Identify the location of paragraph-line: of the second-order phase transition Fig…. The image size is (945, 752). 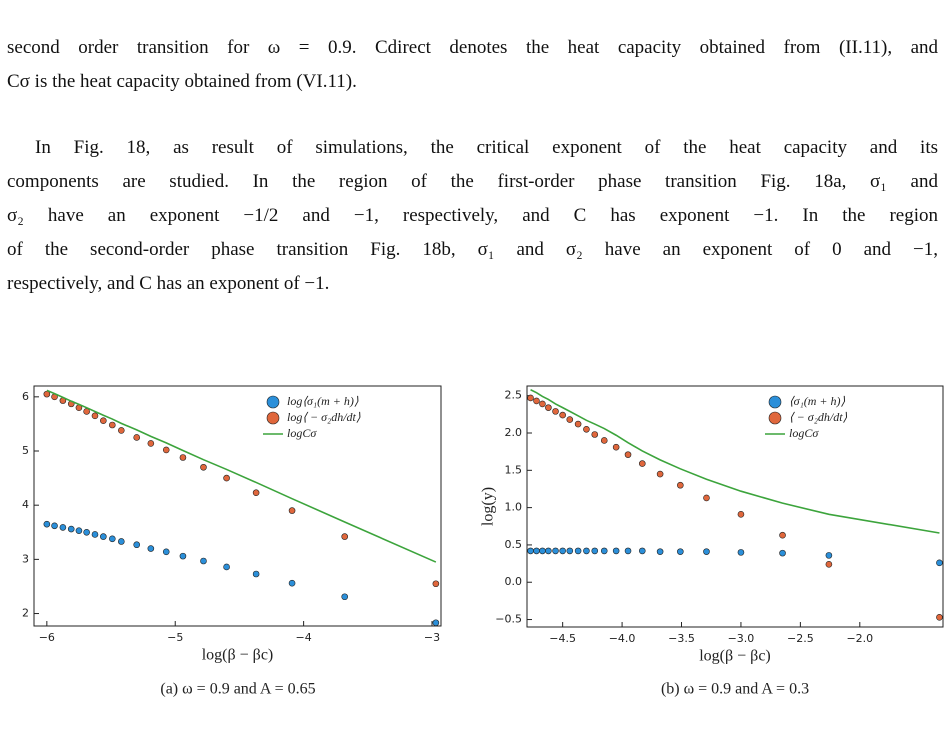
(472, 249).